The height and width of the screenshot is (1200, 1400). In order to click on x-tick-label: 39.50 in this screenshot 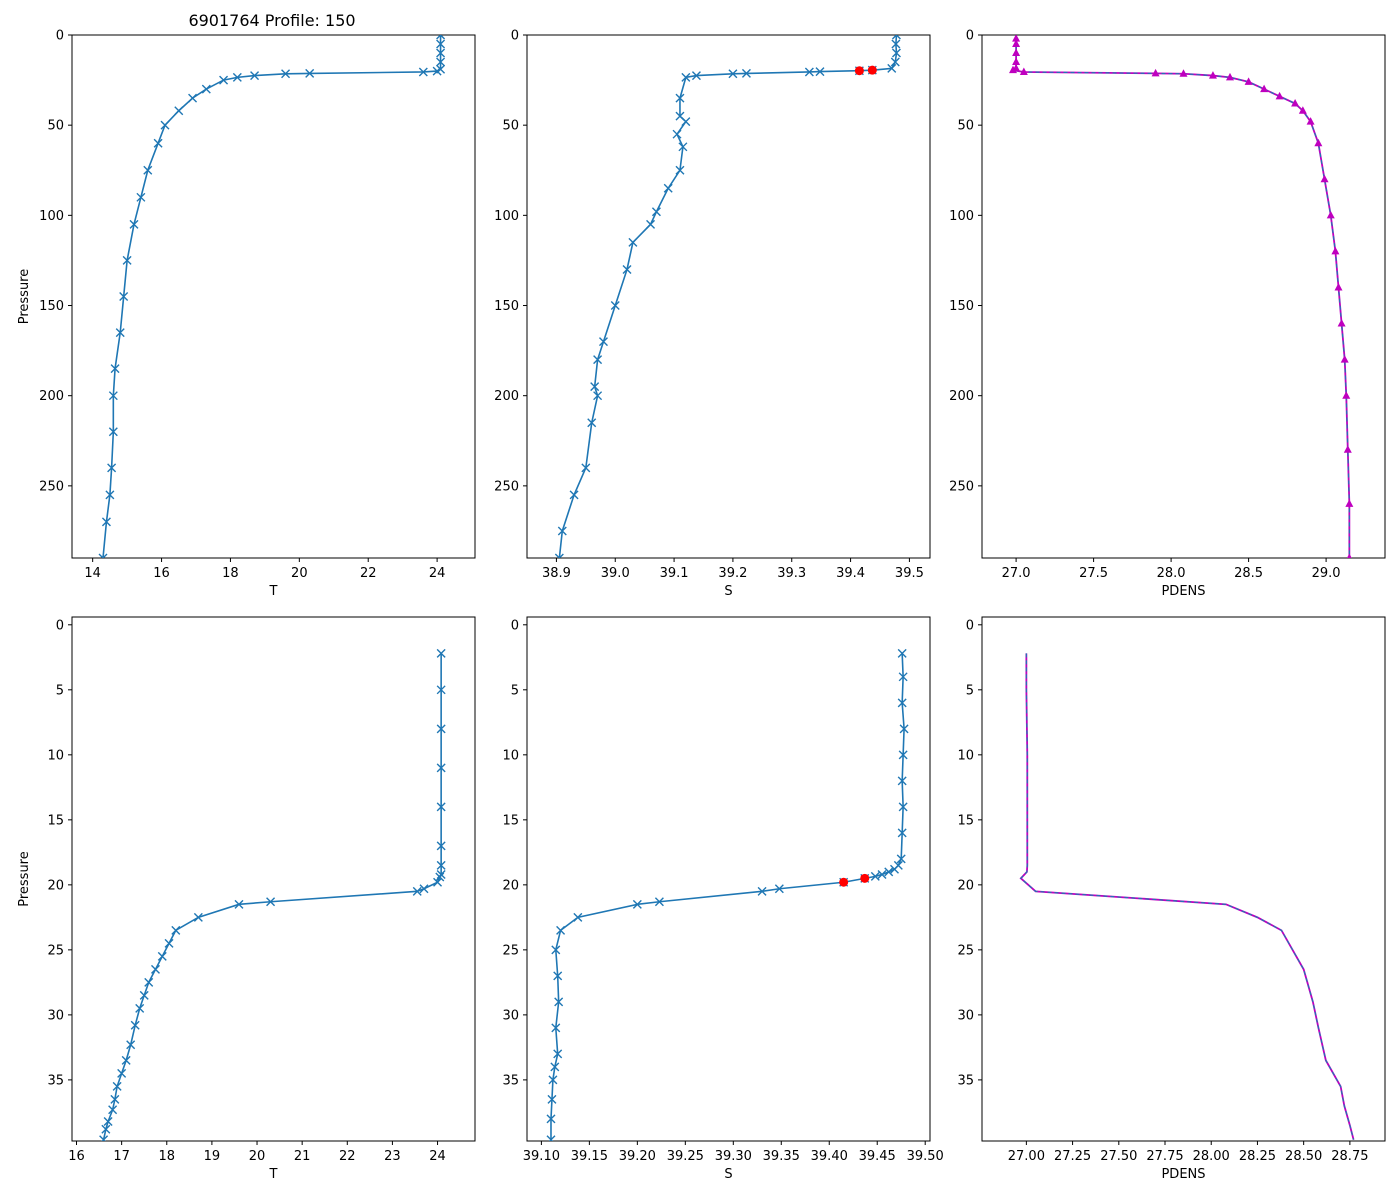, I will do `click(925, 1156)`.